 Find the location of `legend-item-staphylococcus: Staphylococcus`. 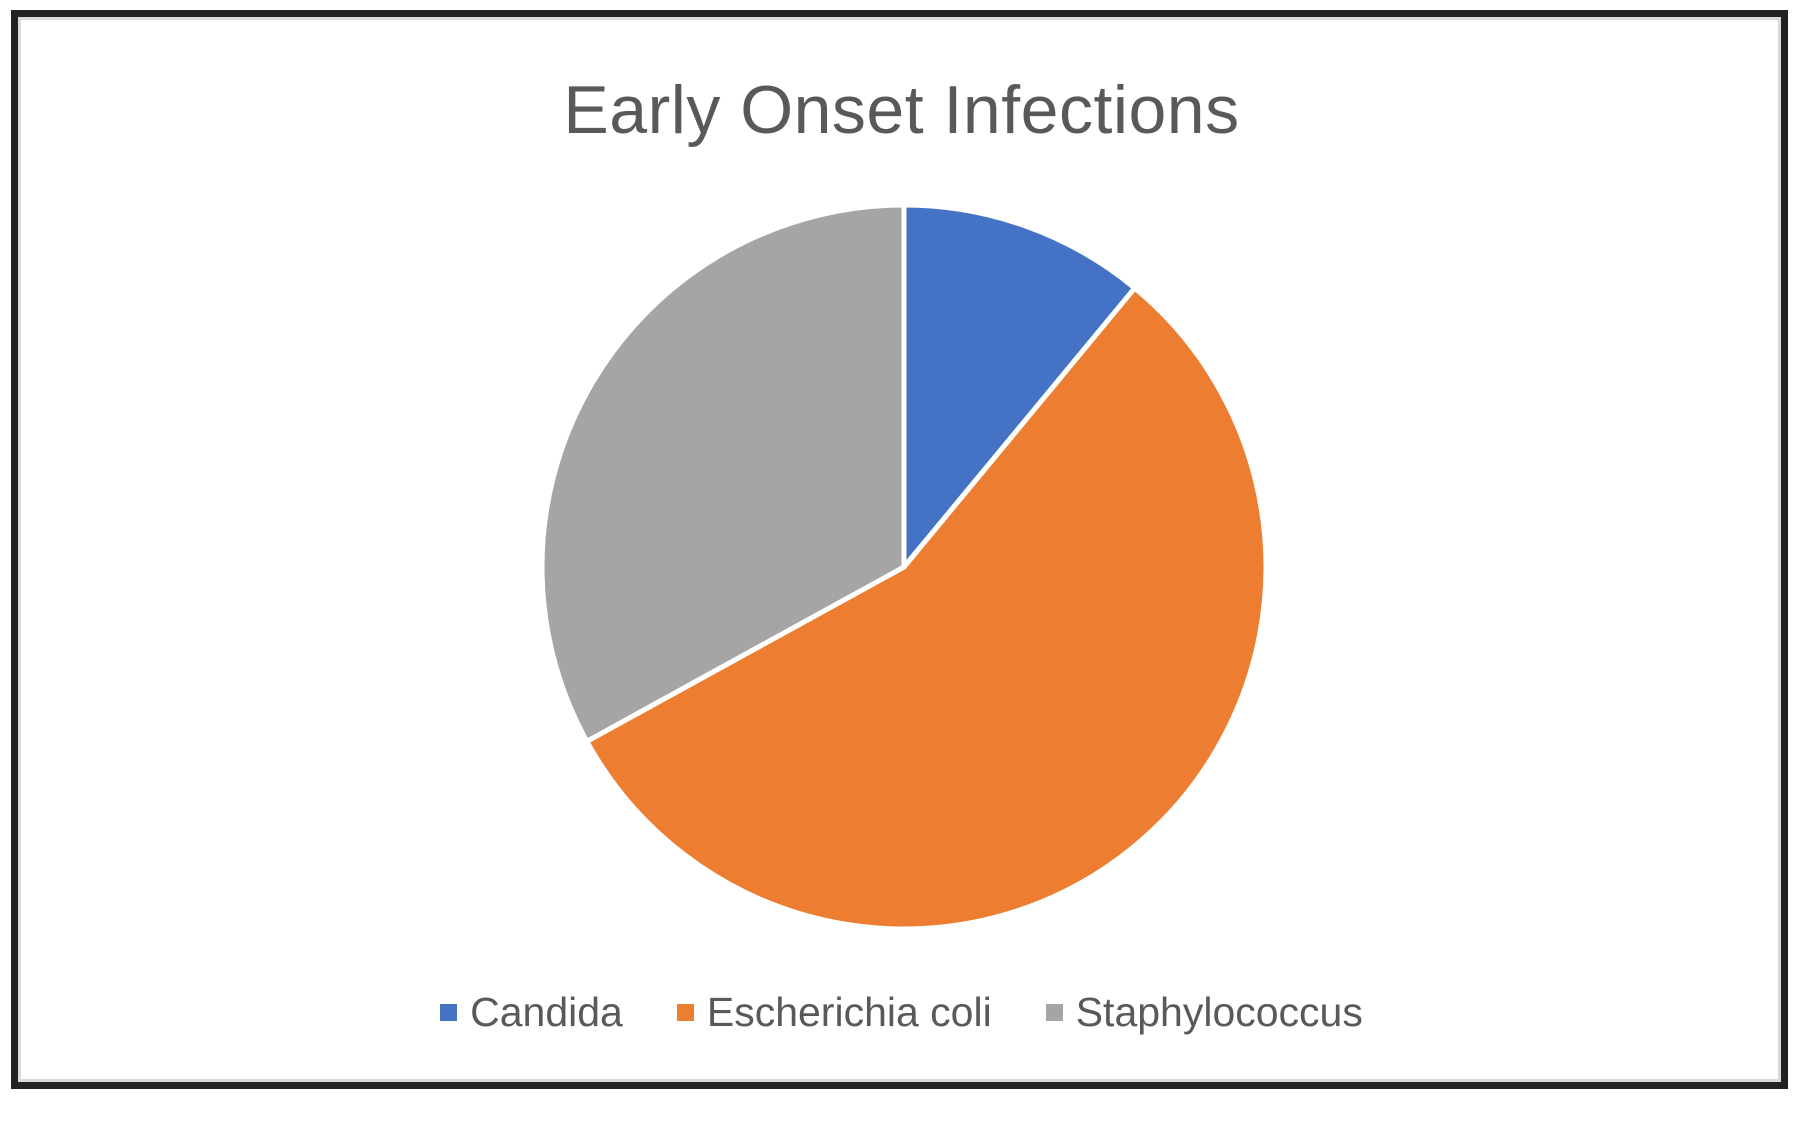

legend-item-staphylococcus: Staphylococcus is located at coordinates (1204, 1012).